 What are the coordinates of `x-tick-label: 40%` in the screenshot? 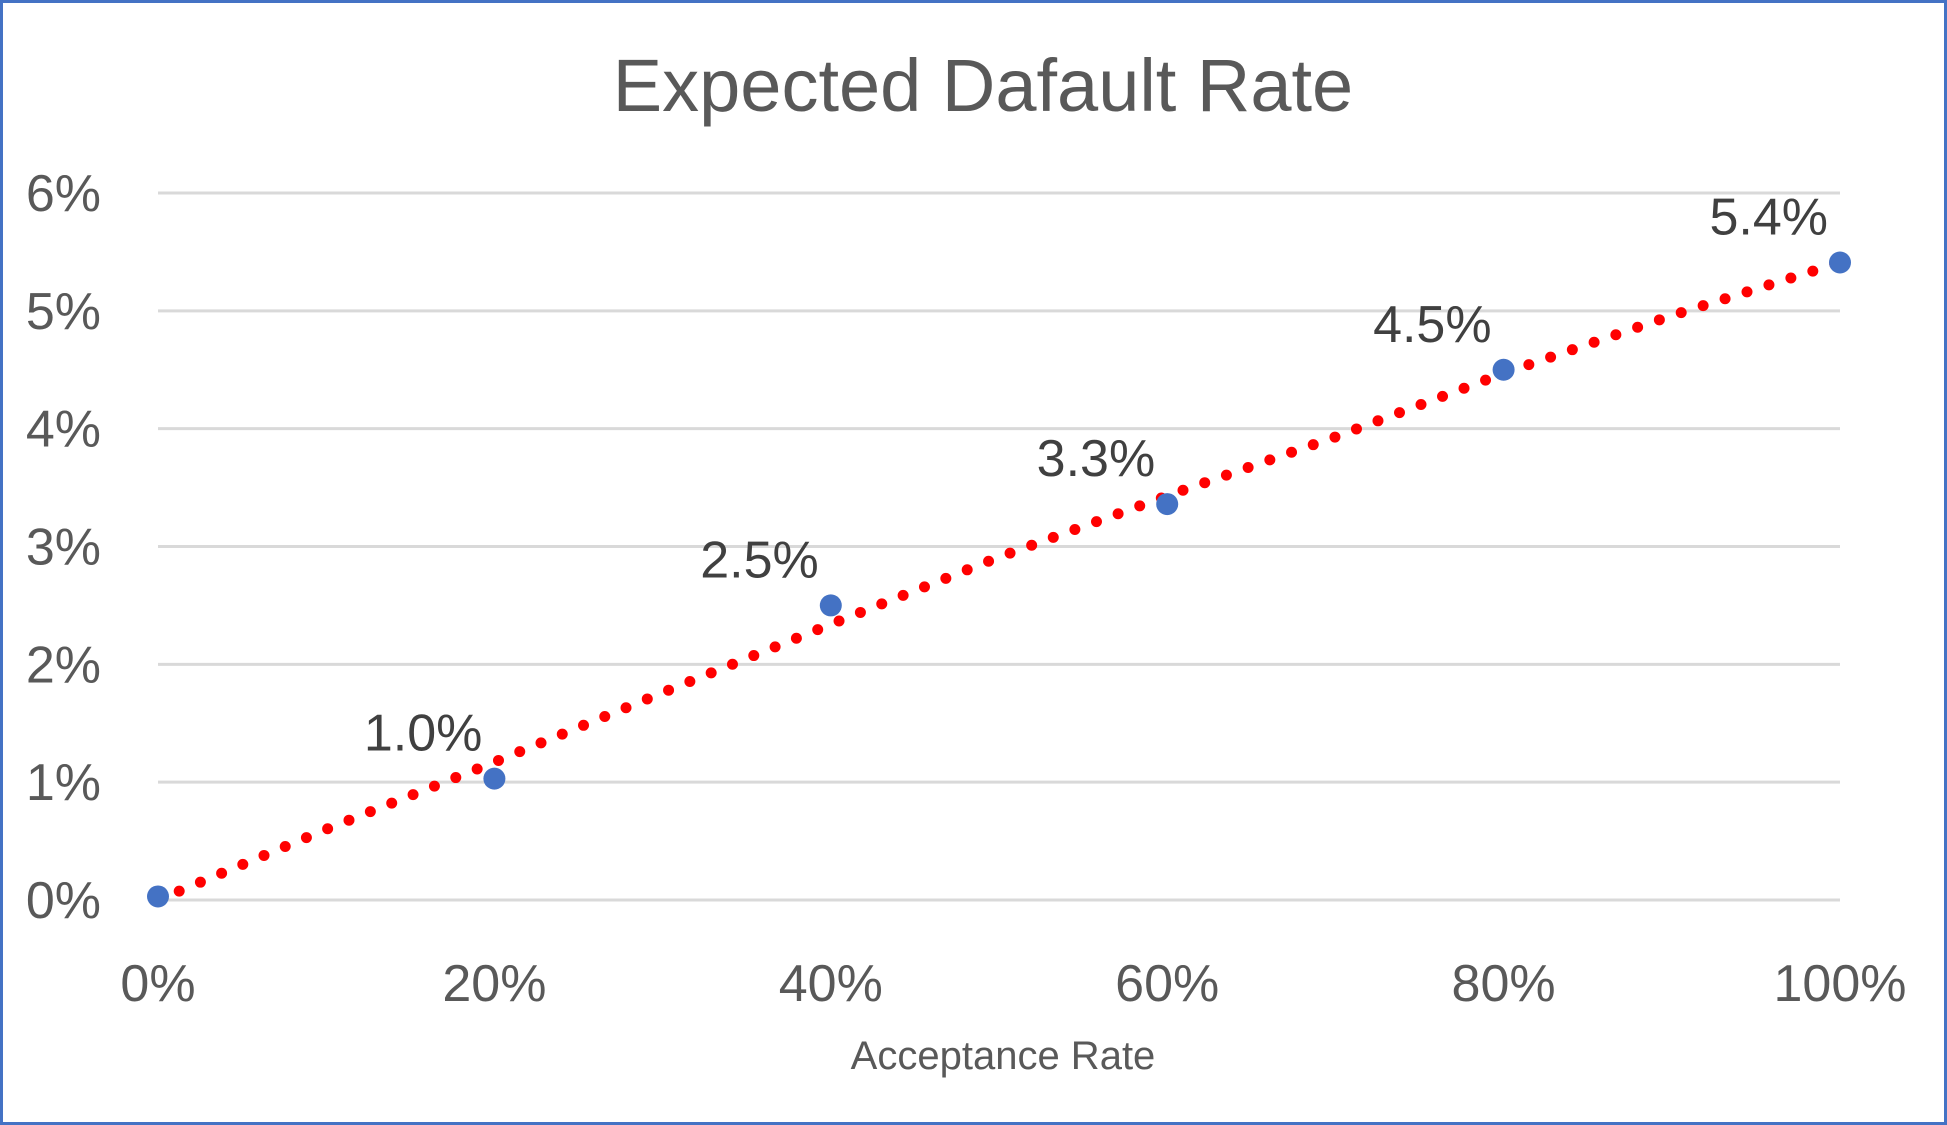 It's located at (831, 984).